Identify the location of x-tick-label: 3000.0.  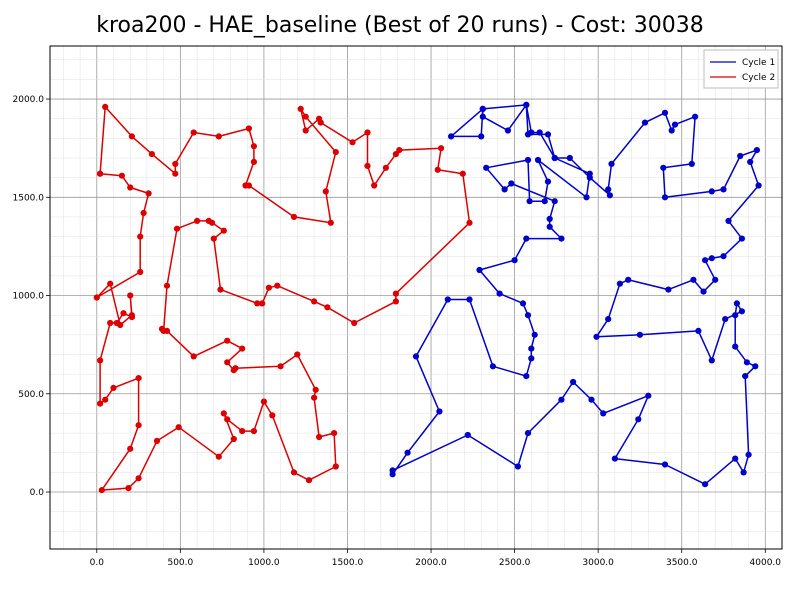
(598, 563).